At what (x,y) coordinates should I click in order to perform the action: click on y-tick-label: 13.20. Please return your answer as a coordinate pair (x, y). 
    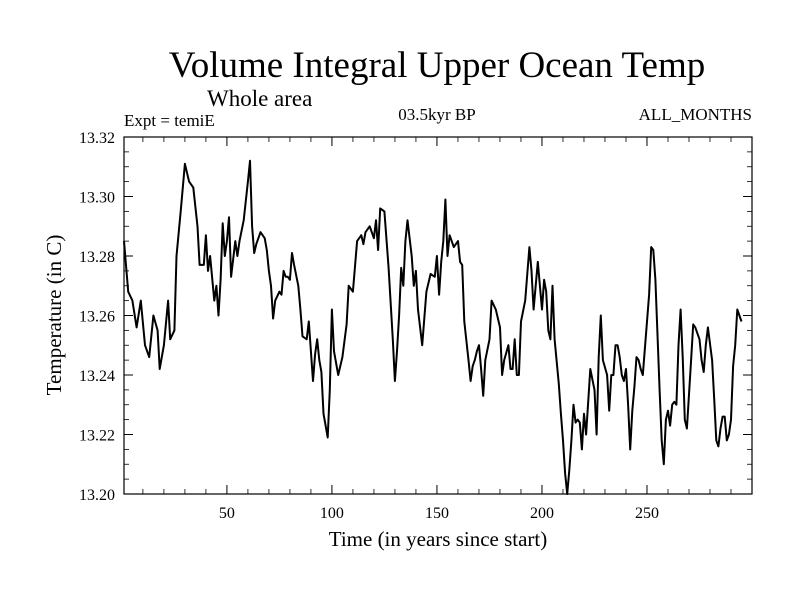
    Looking at the image, I should click on (97, 495).